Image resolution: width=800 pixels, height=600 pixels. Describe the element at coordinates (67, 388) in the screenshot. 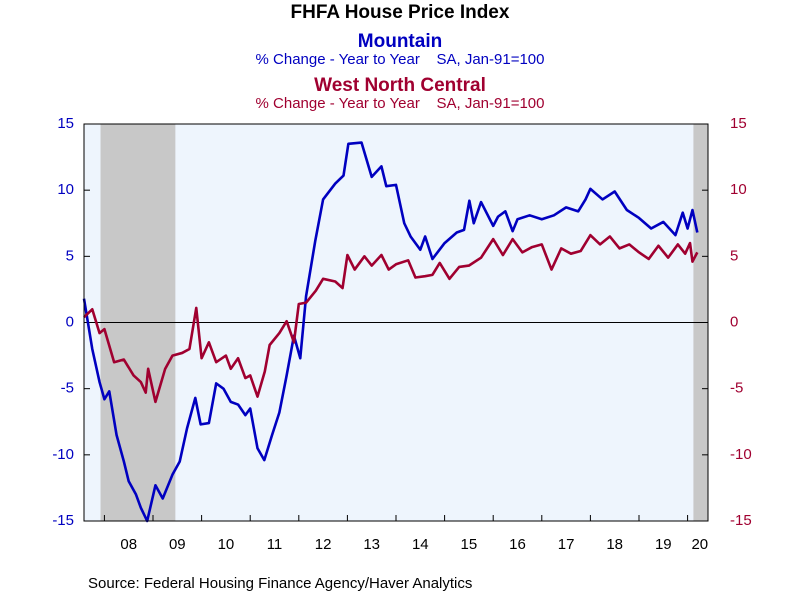

I see `y-tick-label: -5` at that location.